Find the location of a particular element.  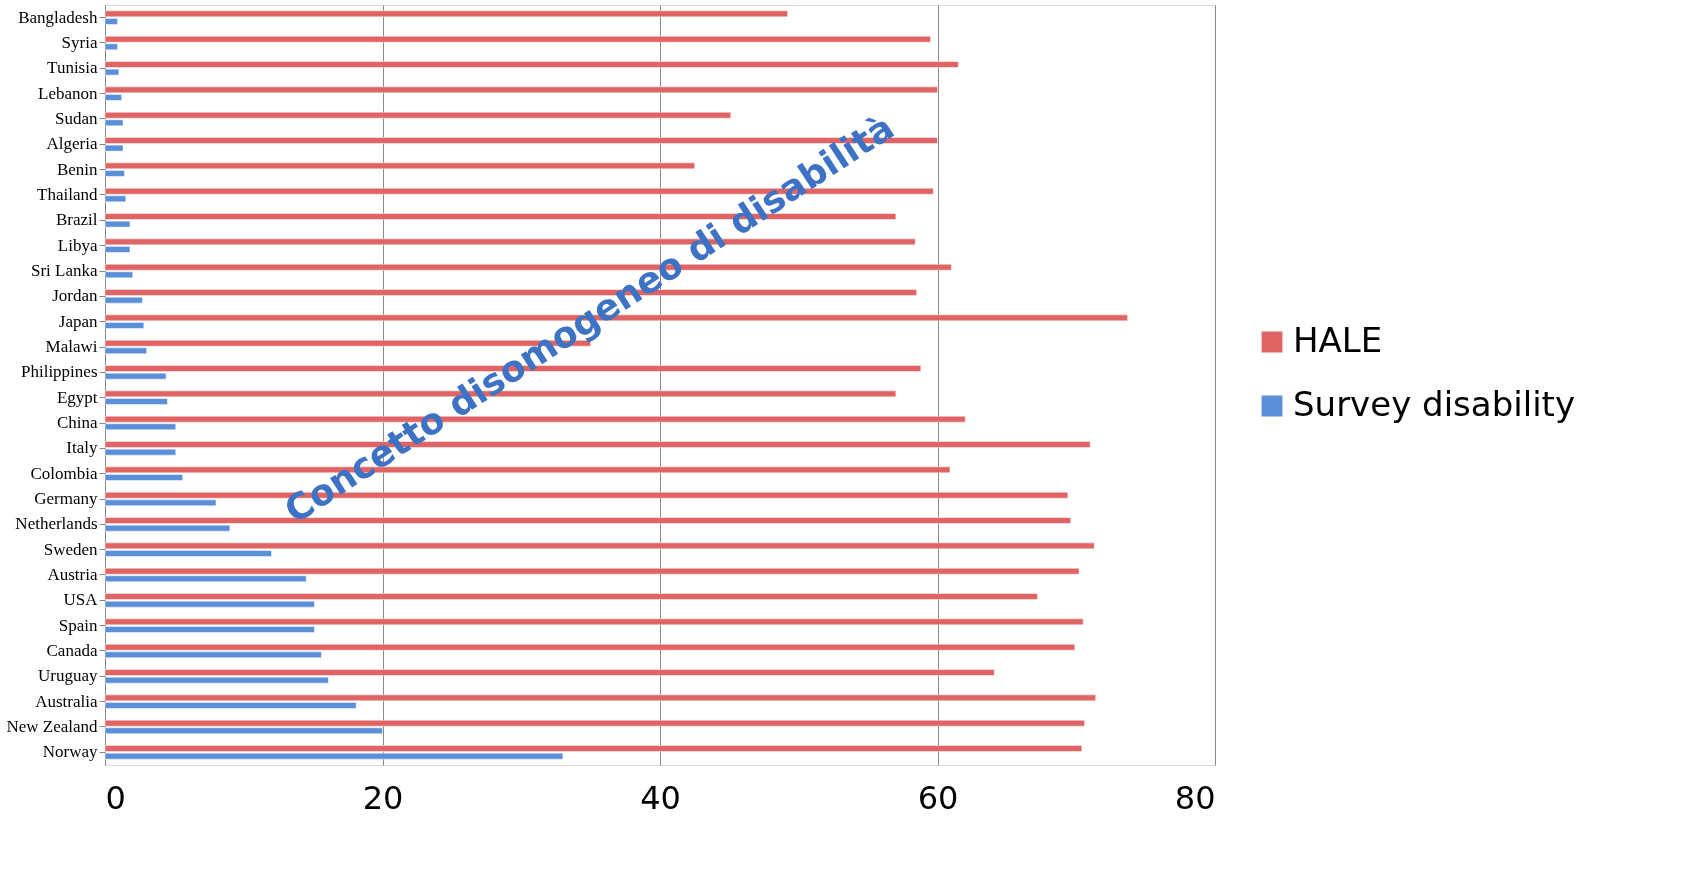

y-tick-label: Egypt is located at coordinates (77, 397).